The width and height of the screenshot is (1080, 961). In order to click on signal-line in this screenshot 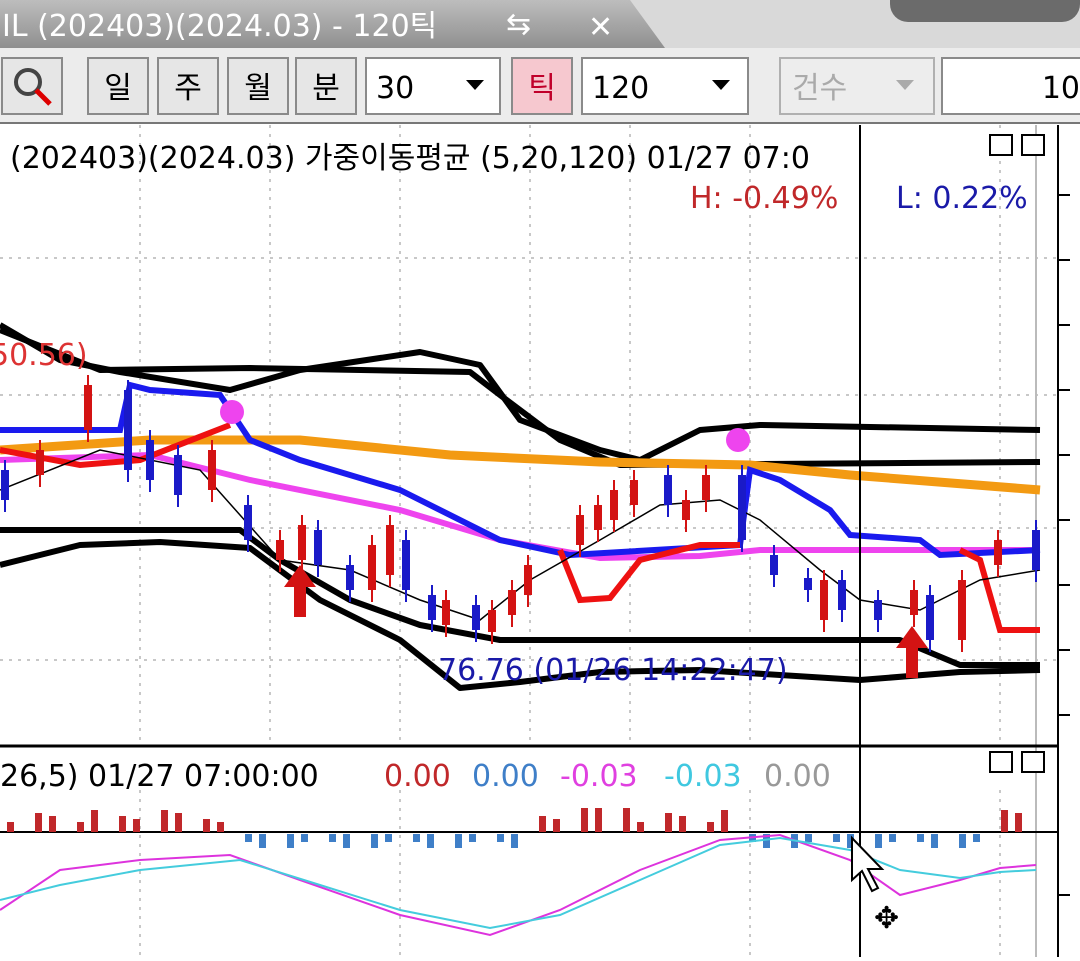, I will do `click(518, 885)`.